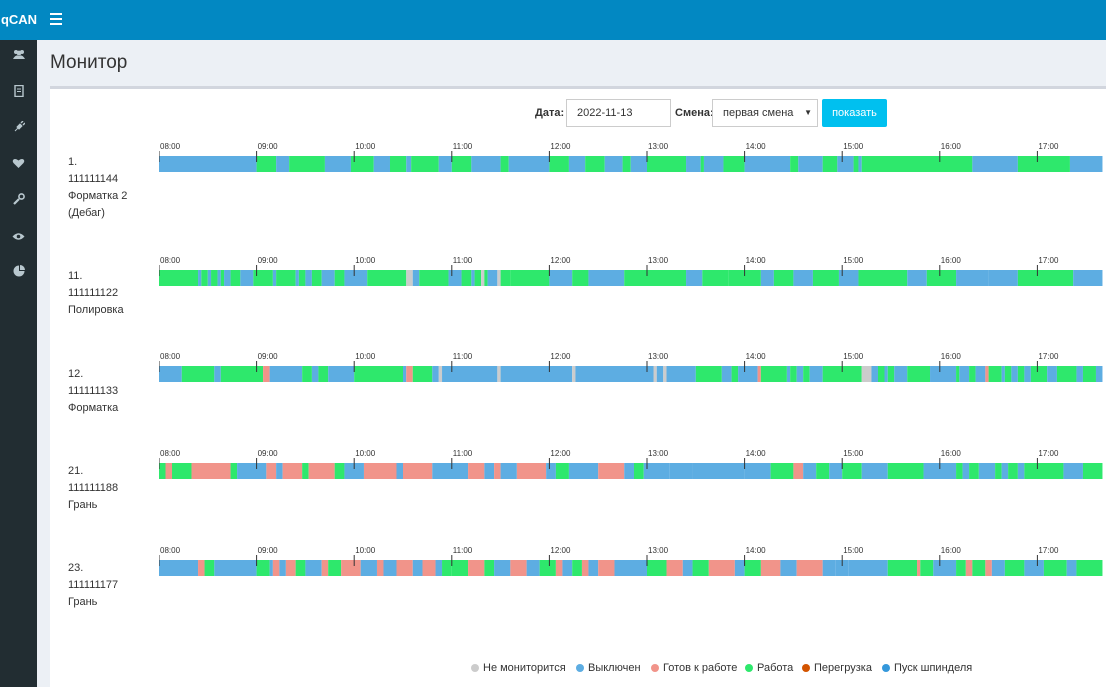 The width and height of the screenshot is (1106, 687). Describe the element at coordinates (18, 129) in the screenshot. I see `plug-icon` at that location.